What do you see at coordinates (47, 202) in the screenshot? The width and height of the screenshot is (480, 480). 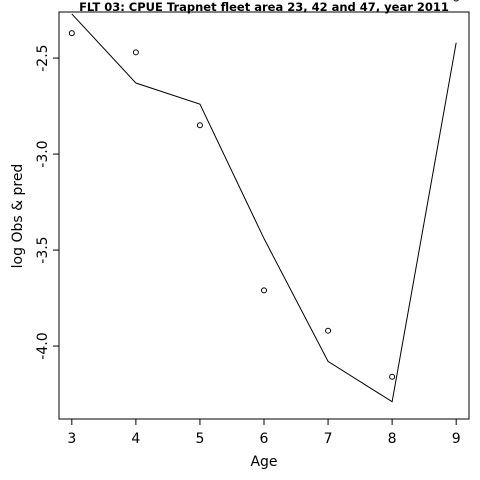 I see `y-axis: -2.5 -3.0 -3.5 -4.0` at bounding box center [47, 202].